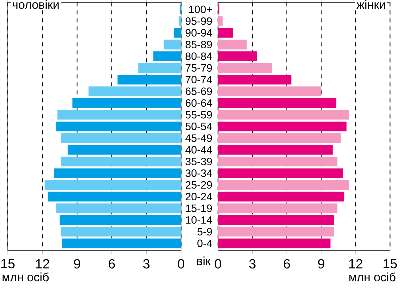 Image resolution: width=400 pixels, height=288 pixels. Describe the element at coordinates (199, 197) in the screenshot. I see `y-tick-label: 20-24` at that location.